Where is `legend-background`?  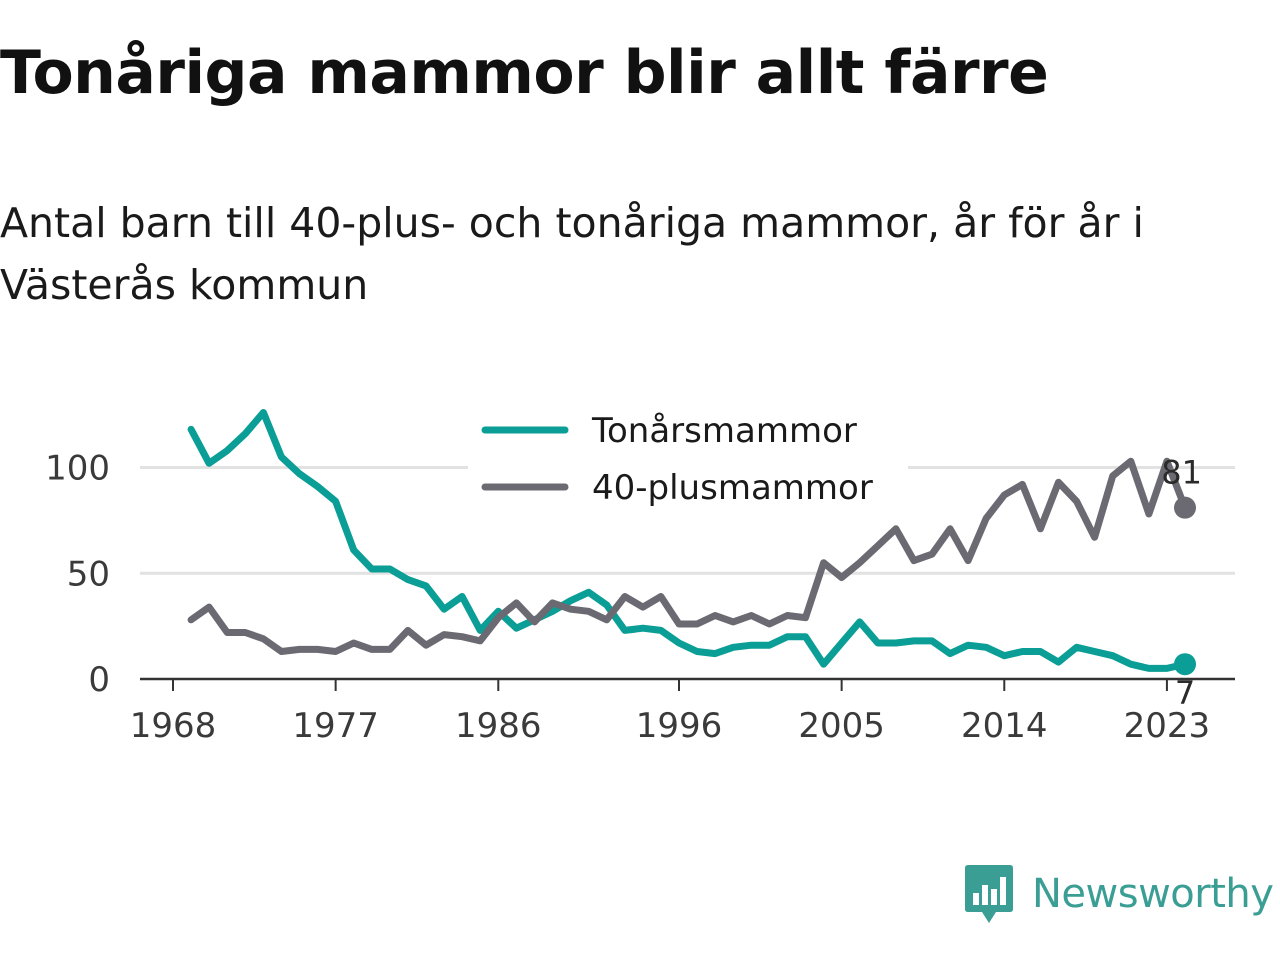
legend-background is located at coordinates (688, 460).